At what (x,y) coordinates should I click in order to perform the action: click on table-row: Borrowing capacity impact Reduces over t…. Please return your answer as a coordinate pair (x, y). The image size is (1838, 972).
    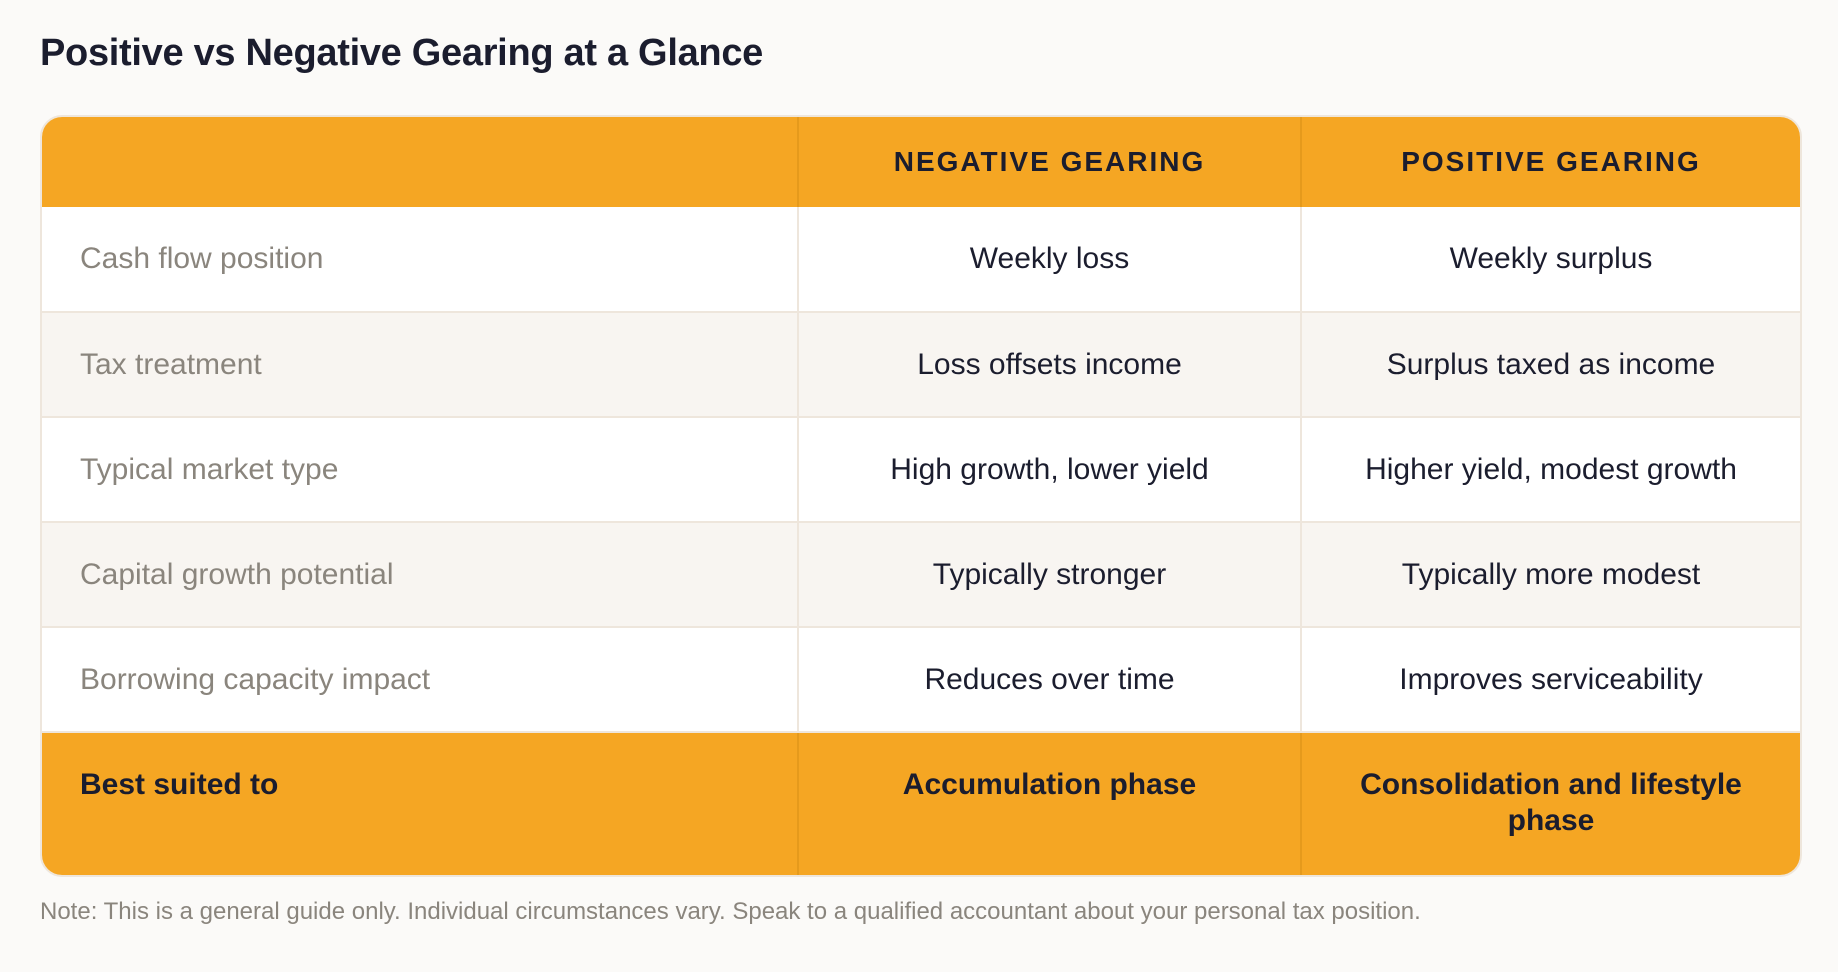
    Looking at the image, I should click on (921, 680).